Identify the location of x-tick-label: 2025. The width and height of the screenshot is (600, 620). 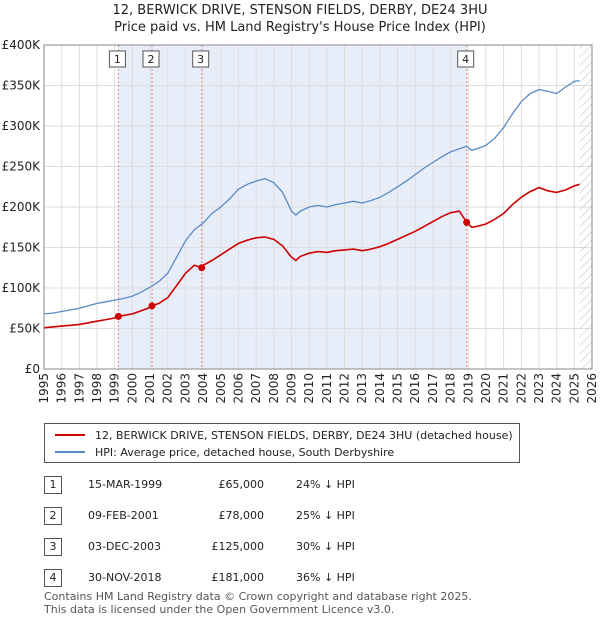
(574, 388).